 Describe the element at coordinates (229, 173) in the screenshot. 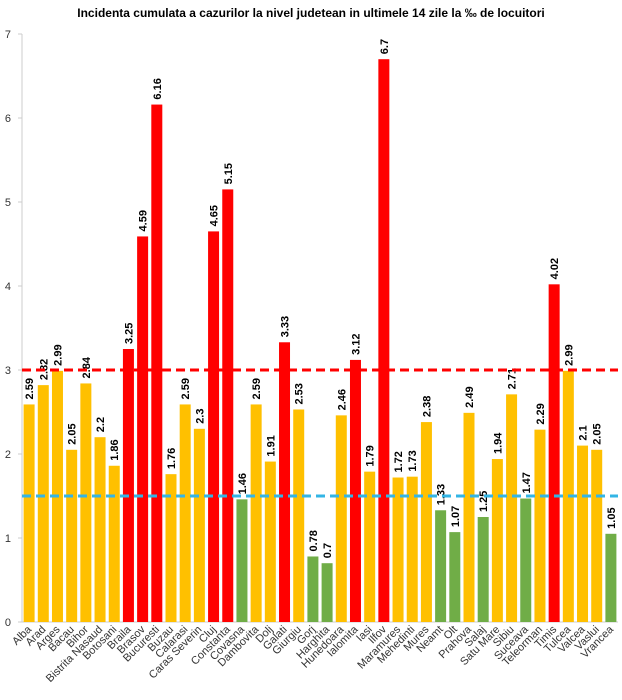

I see `value-label: 5.15` at that location.